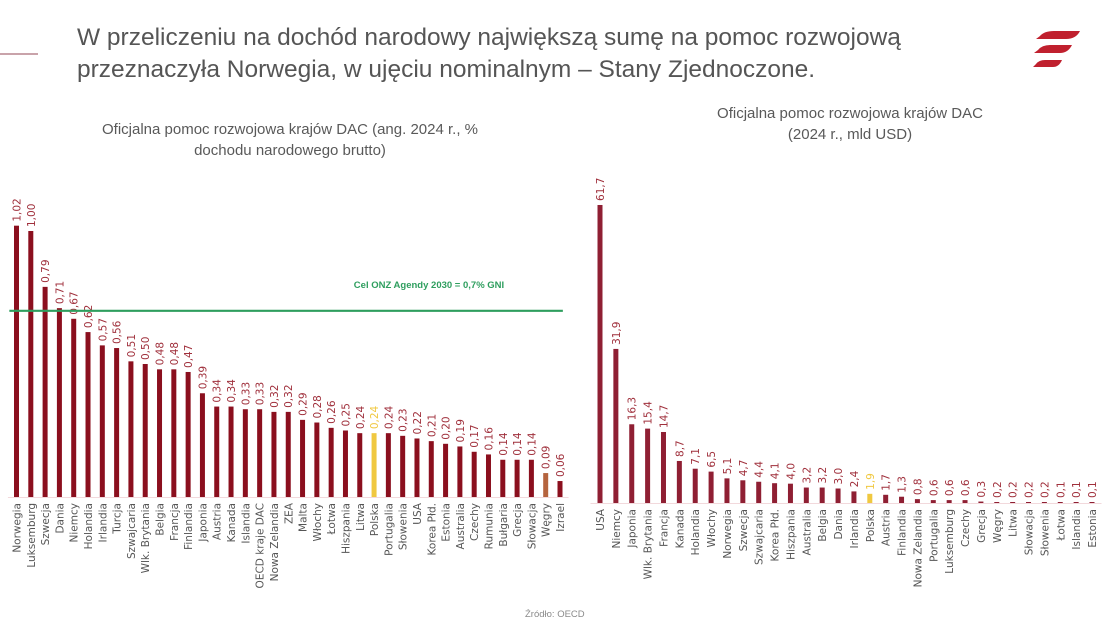  I want to click on value-label: 6,5, so click(712, 459).